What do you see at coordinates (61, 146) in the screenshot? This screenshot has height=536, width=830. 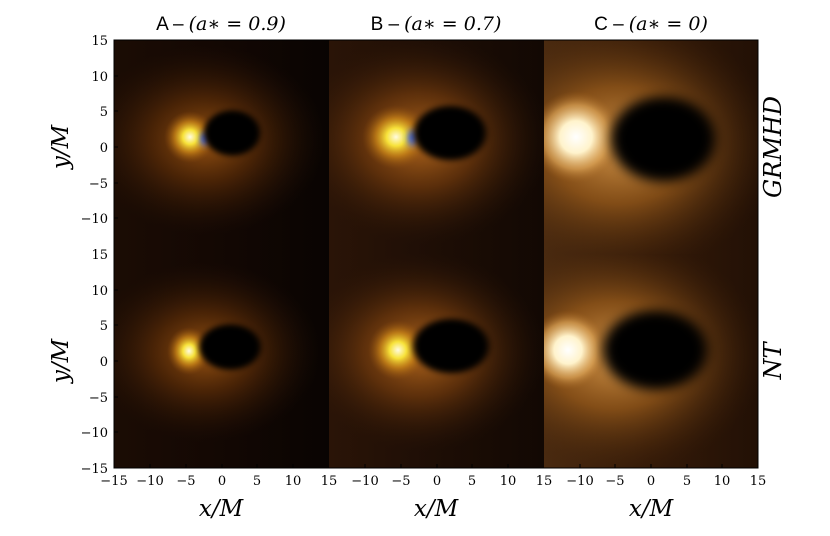 I see `y-axis-label-top: y/M` at bounding box center [61, 146].